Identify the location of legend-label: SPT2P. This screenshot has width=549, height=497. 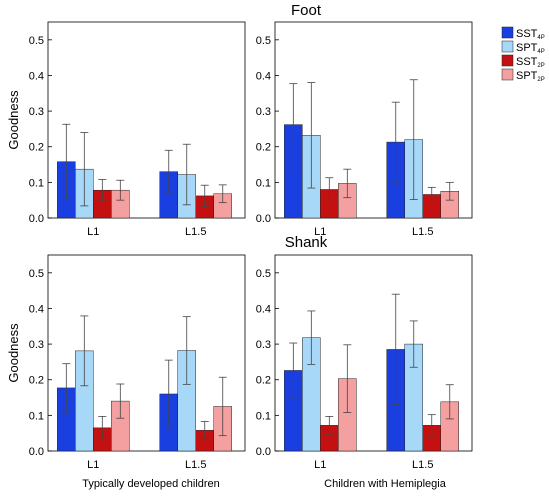
(530, 76).